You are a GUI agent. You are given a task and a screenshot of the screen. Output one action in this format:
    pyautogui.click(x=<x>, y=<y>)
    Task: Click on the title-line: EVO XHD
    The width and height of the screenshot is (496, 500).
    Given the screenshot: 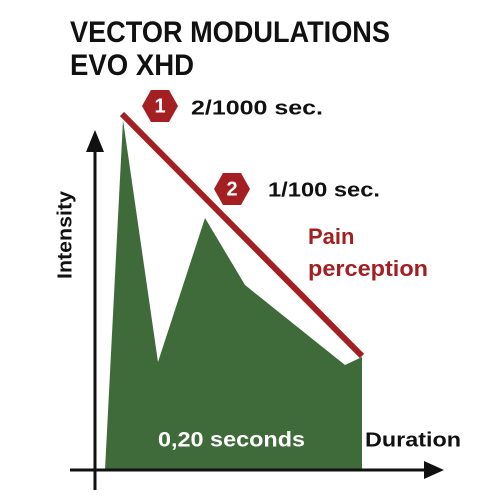 What is the action you would take?
    pyautogui.click(x=132, y=65)
    